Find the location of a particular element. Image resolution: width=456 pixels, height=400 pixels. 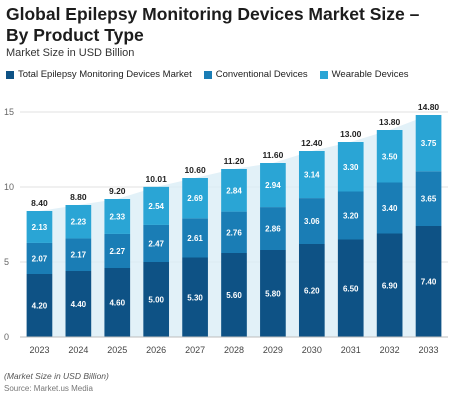

data-label: 4.60 is located at coordinates (117, 303).